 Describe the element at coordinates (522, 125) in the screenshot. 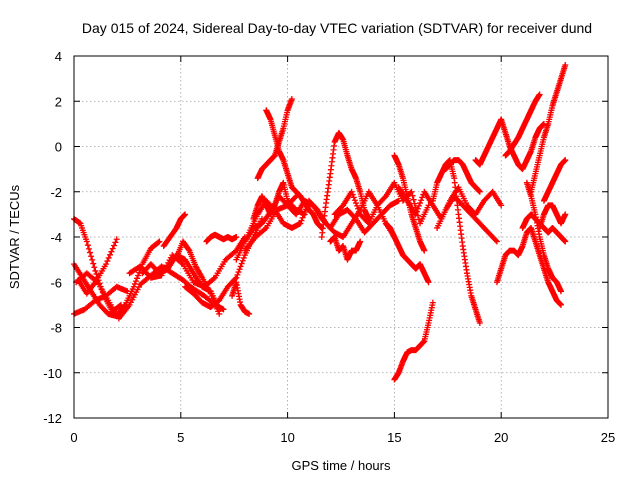

I see `series-sat-ae` at that location.